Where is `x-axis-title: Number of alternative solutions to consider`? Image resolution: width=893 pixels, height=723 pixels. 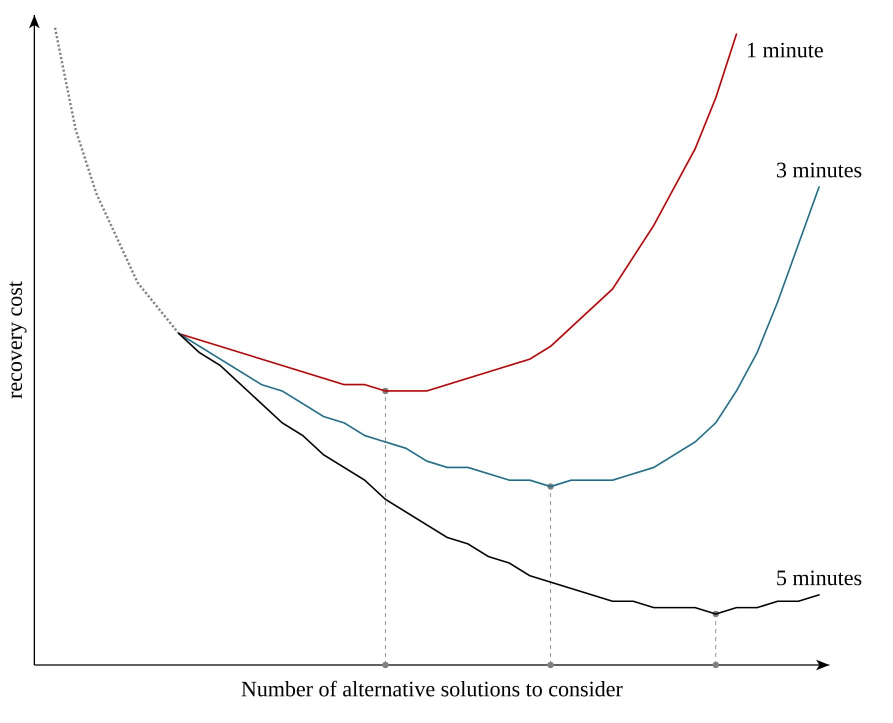 x-axis-title: Number of alternative solutions to consider is located at coordinates (432, 688).